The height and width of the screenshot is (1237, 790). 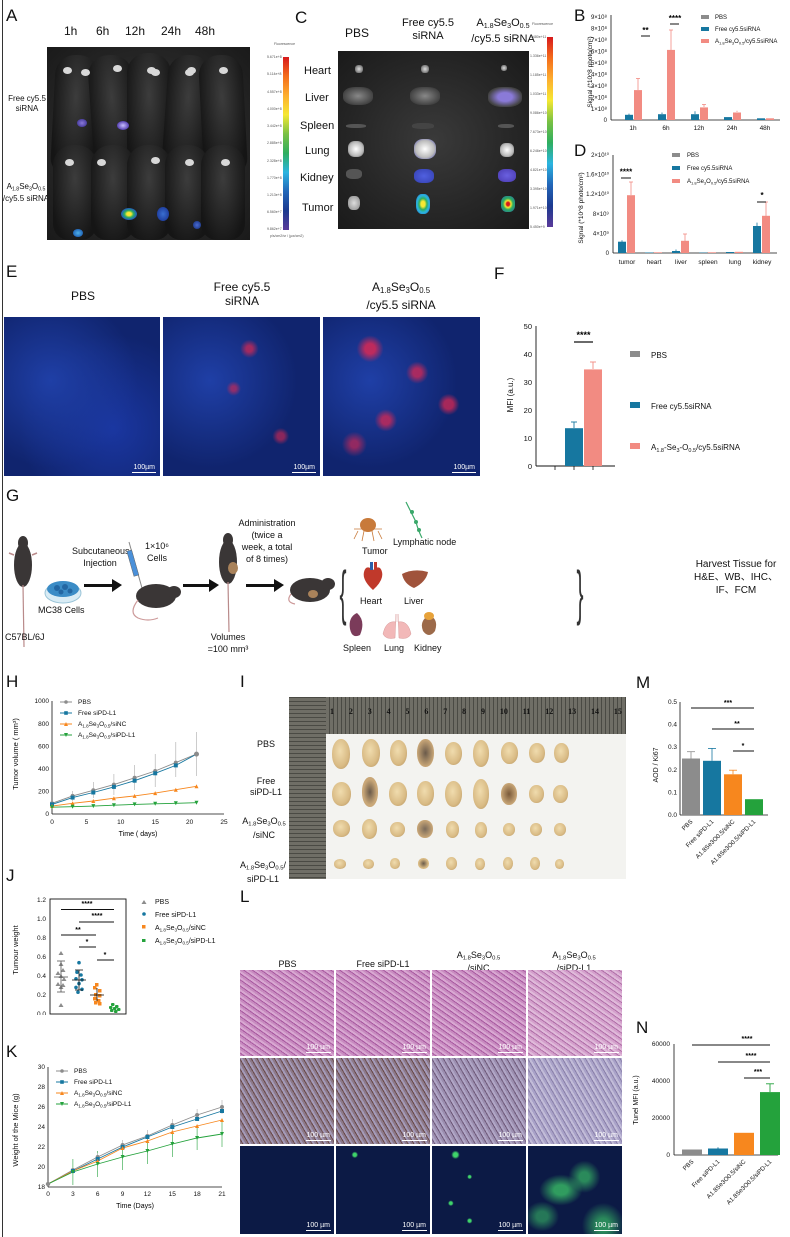 What do you see at coordinates (27, 104) in the screenshot?
I see `row-label-free: Free cy5.5 siRNA` at bounding box center [27, 104].